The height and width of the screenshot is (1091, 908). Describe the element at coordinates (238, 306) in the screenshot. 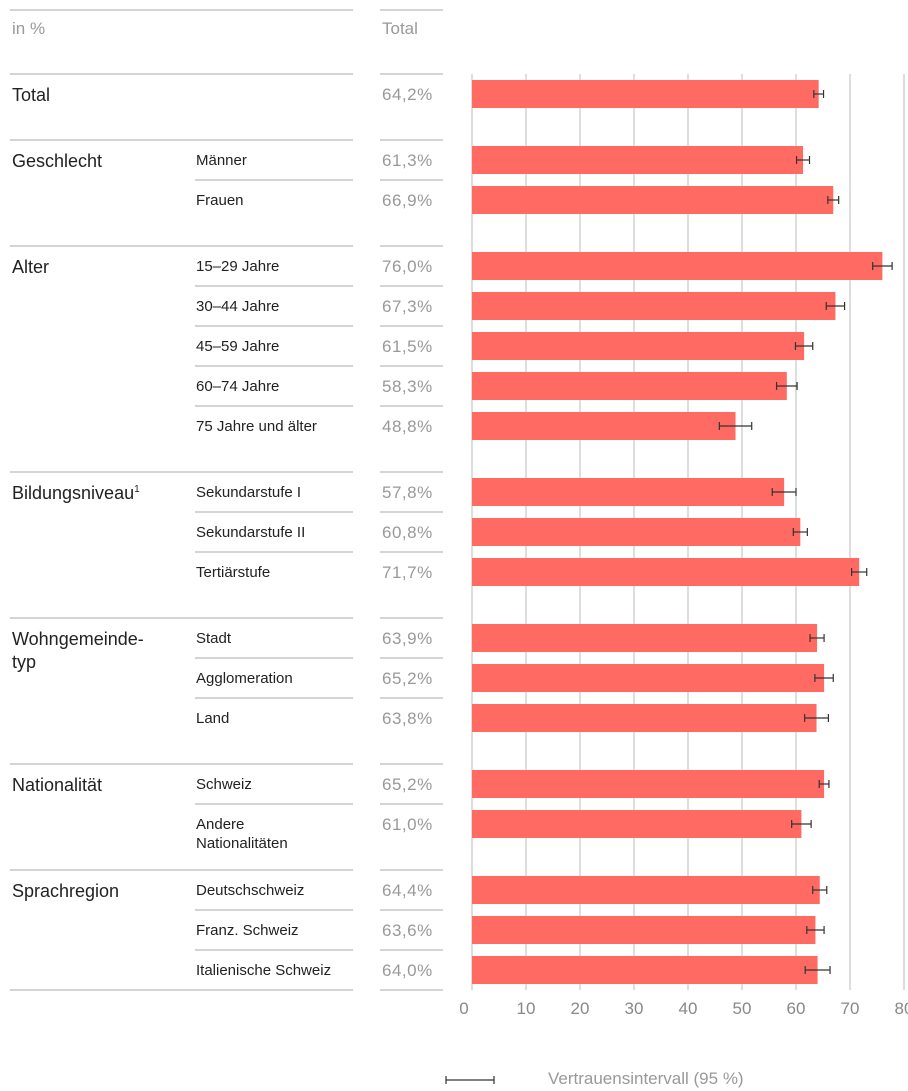

I see `category-label: 30–44 Jahre` at that location.